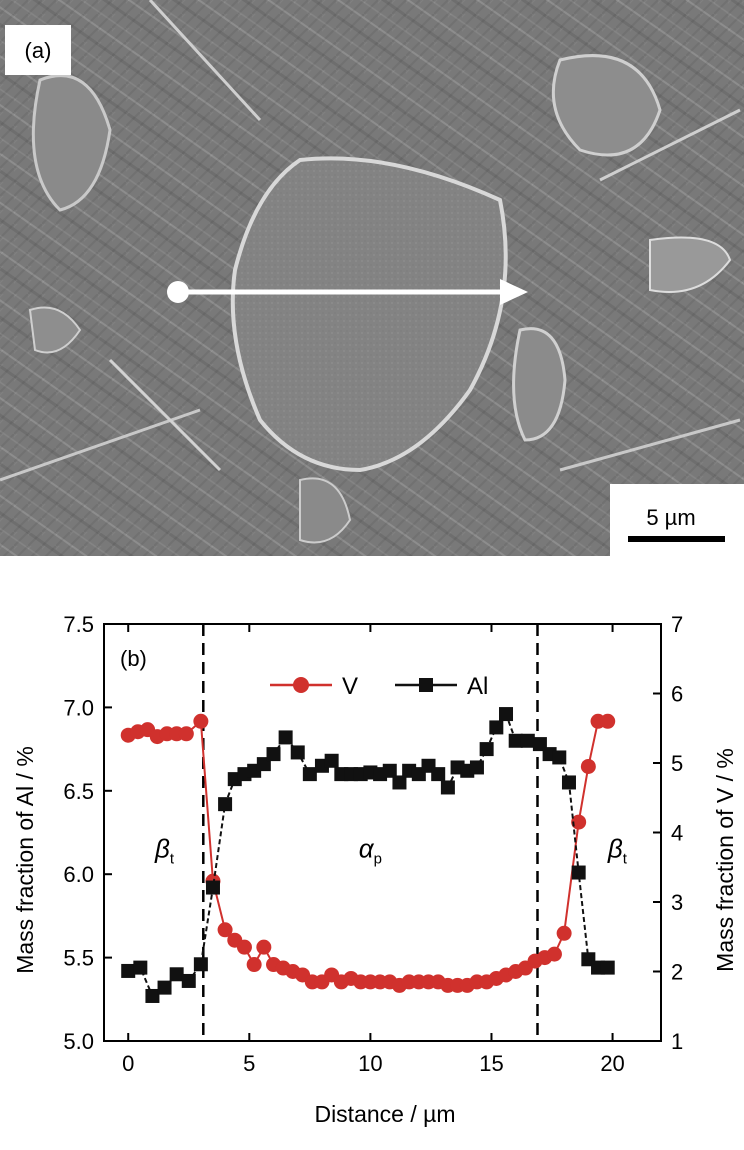 This screenshot has height=1150, width=744. I want to click on y-right-tick-label: 2, so click(677, 972).